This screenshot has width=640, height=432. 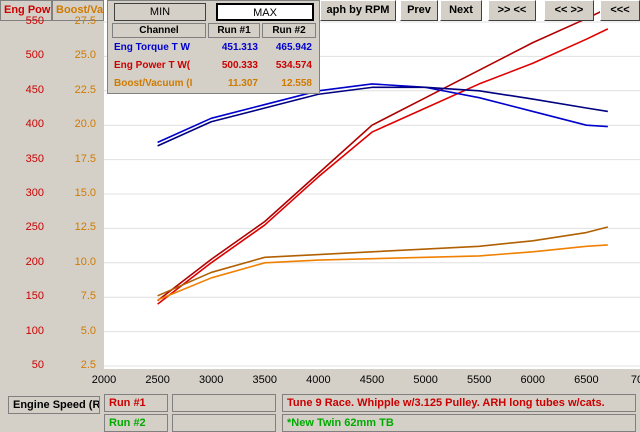 What do you see at coordinates (159, 30) in the screenshot?
I see `header-channel: Channel` at bounding box center [159, 30].